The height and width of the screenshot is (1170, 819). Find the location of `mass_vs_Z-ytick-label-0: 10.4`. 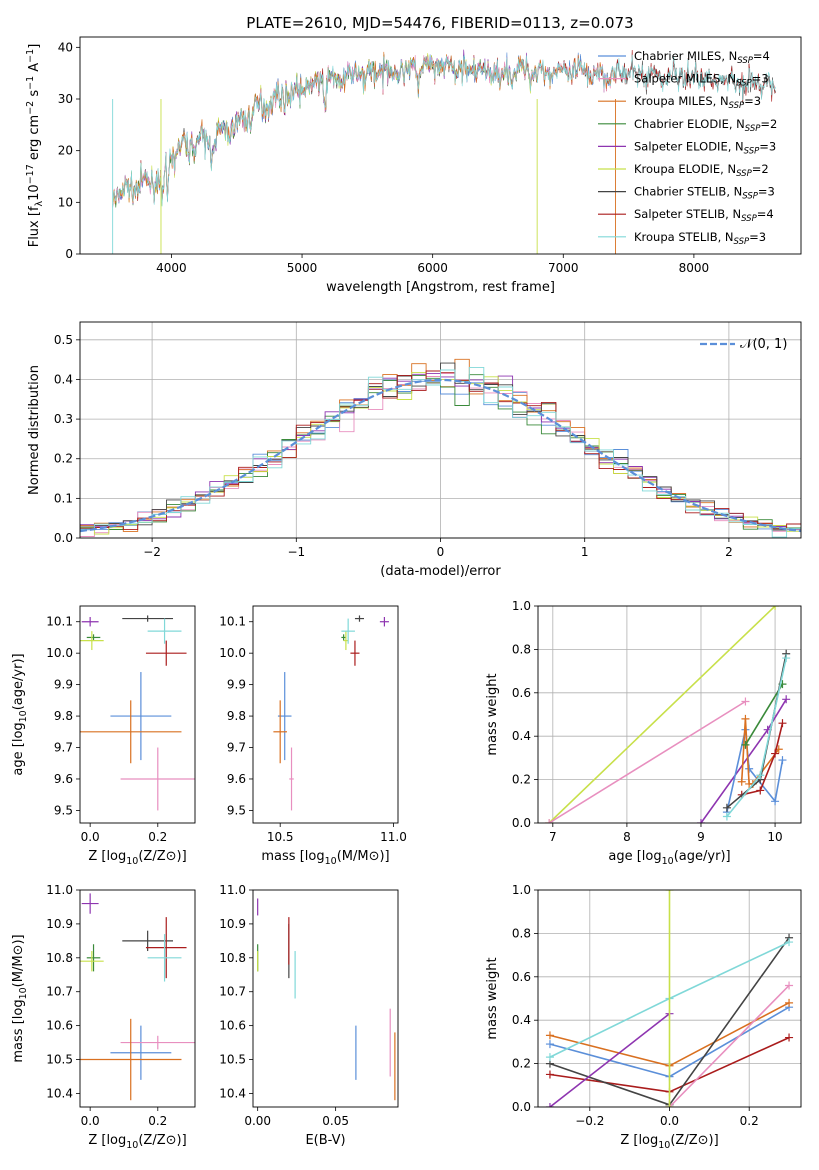

mass_vs_Z-ytick-label-0: 10.4 is located at coordinates (59, 1093).